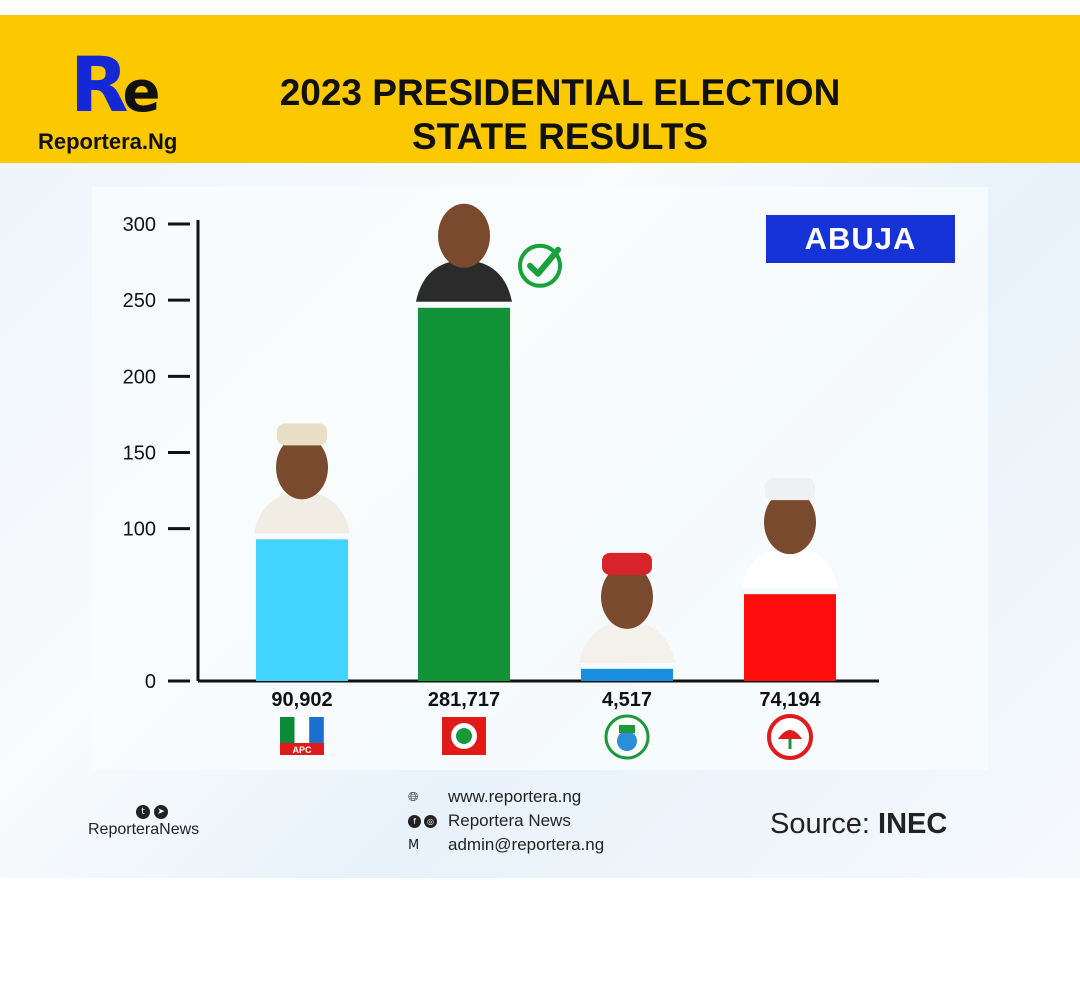 The height and width of the screenshot is (991, 1080). I want to click on bar-lp, so click(464, 494).